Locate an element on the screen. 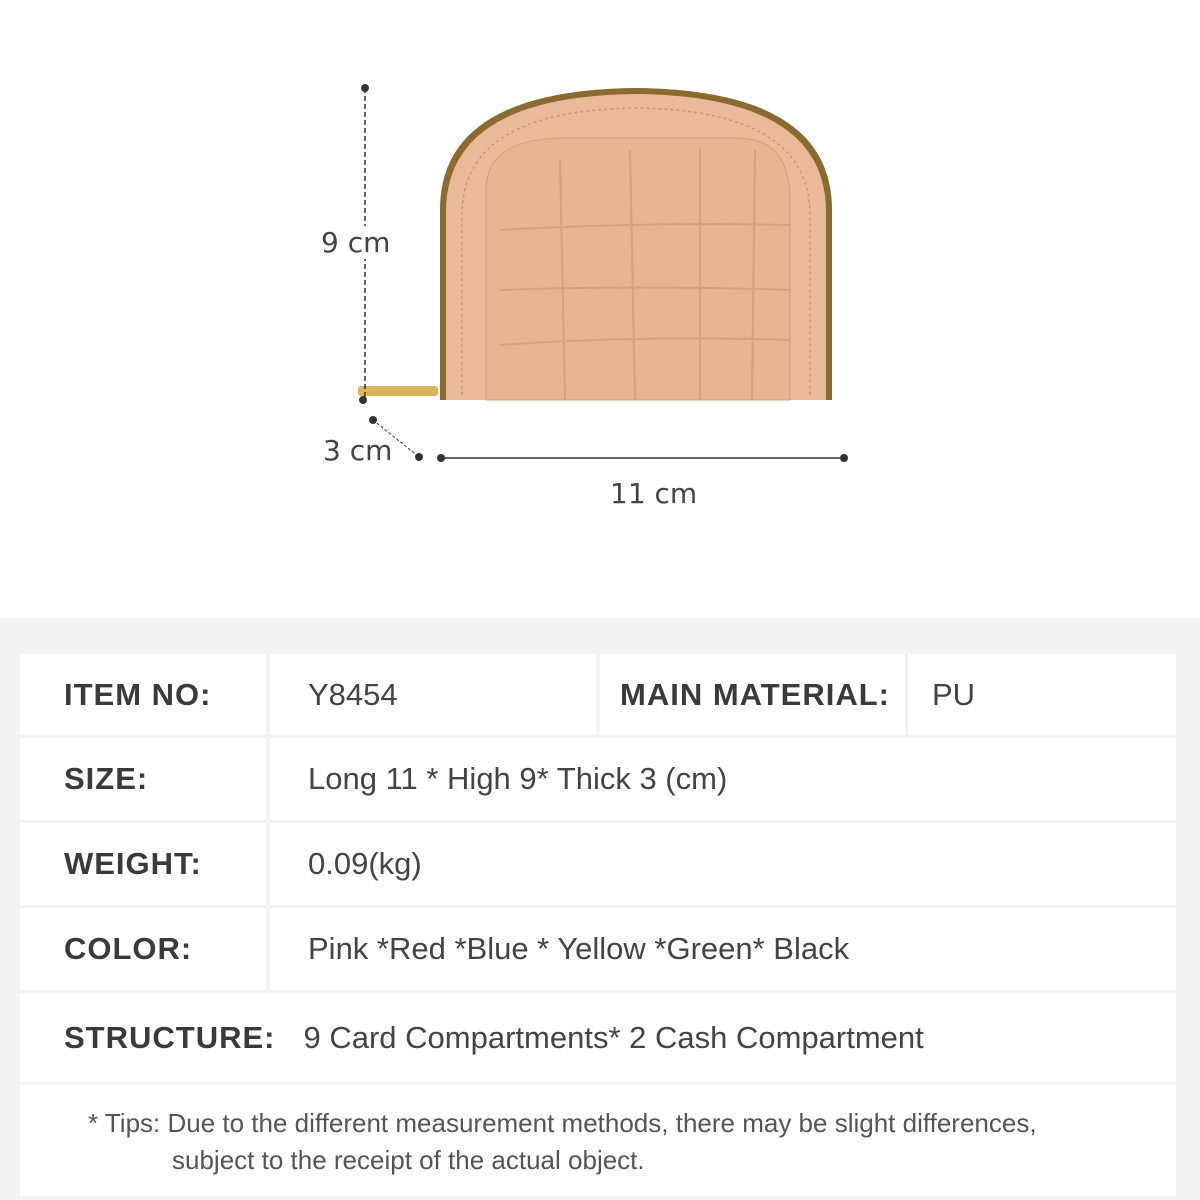  material-label: MAIN MATERIAL: is located at coordinates (752, 694).